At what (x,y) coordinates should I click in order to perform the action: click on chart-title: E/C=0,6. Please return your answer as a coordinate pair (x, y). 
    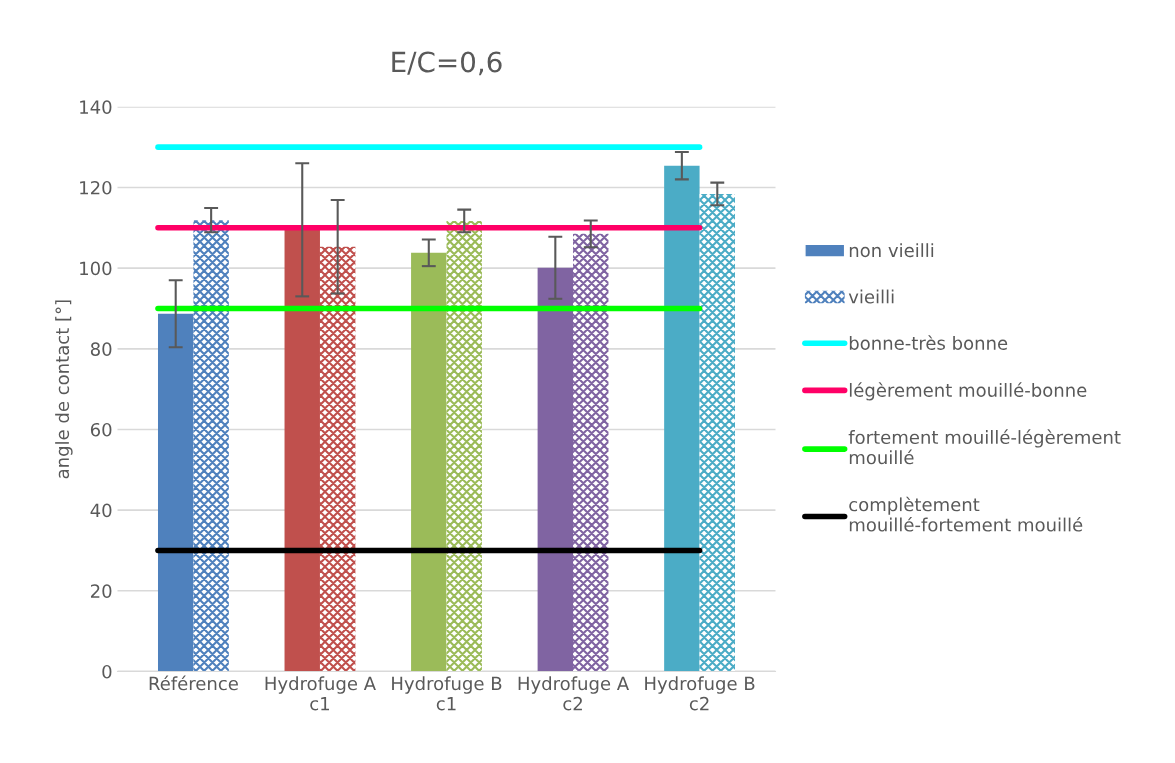
    Looking at the image, I should click on (447, 63).